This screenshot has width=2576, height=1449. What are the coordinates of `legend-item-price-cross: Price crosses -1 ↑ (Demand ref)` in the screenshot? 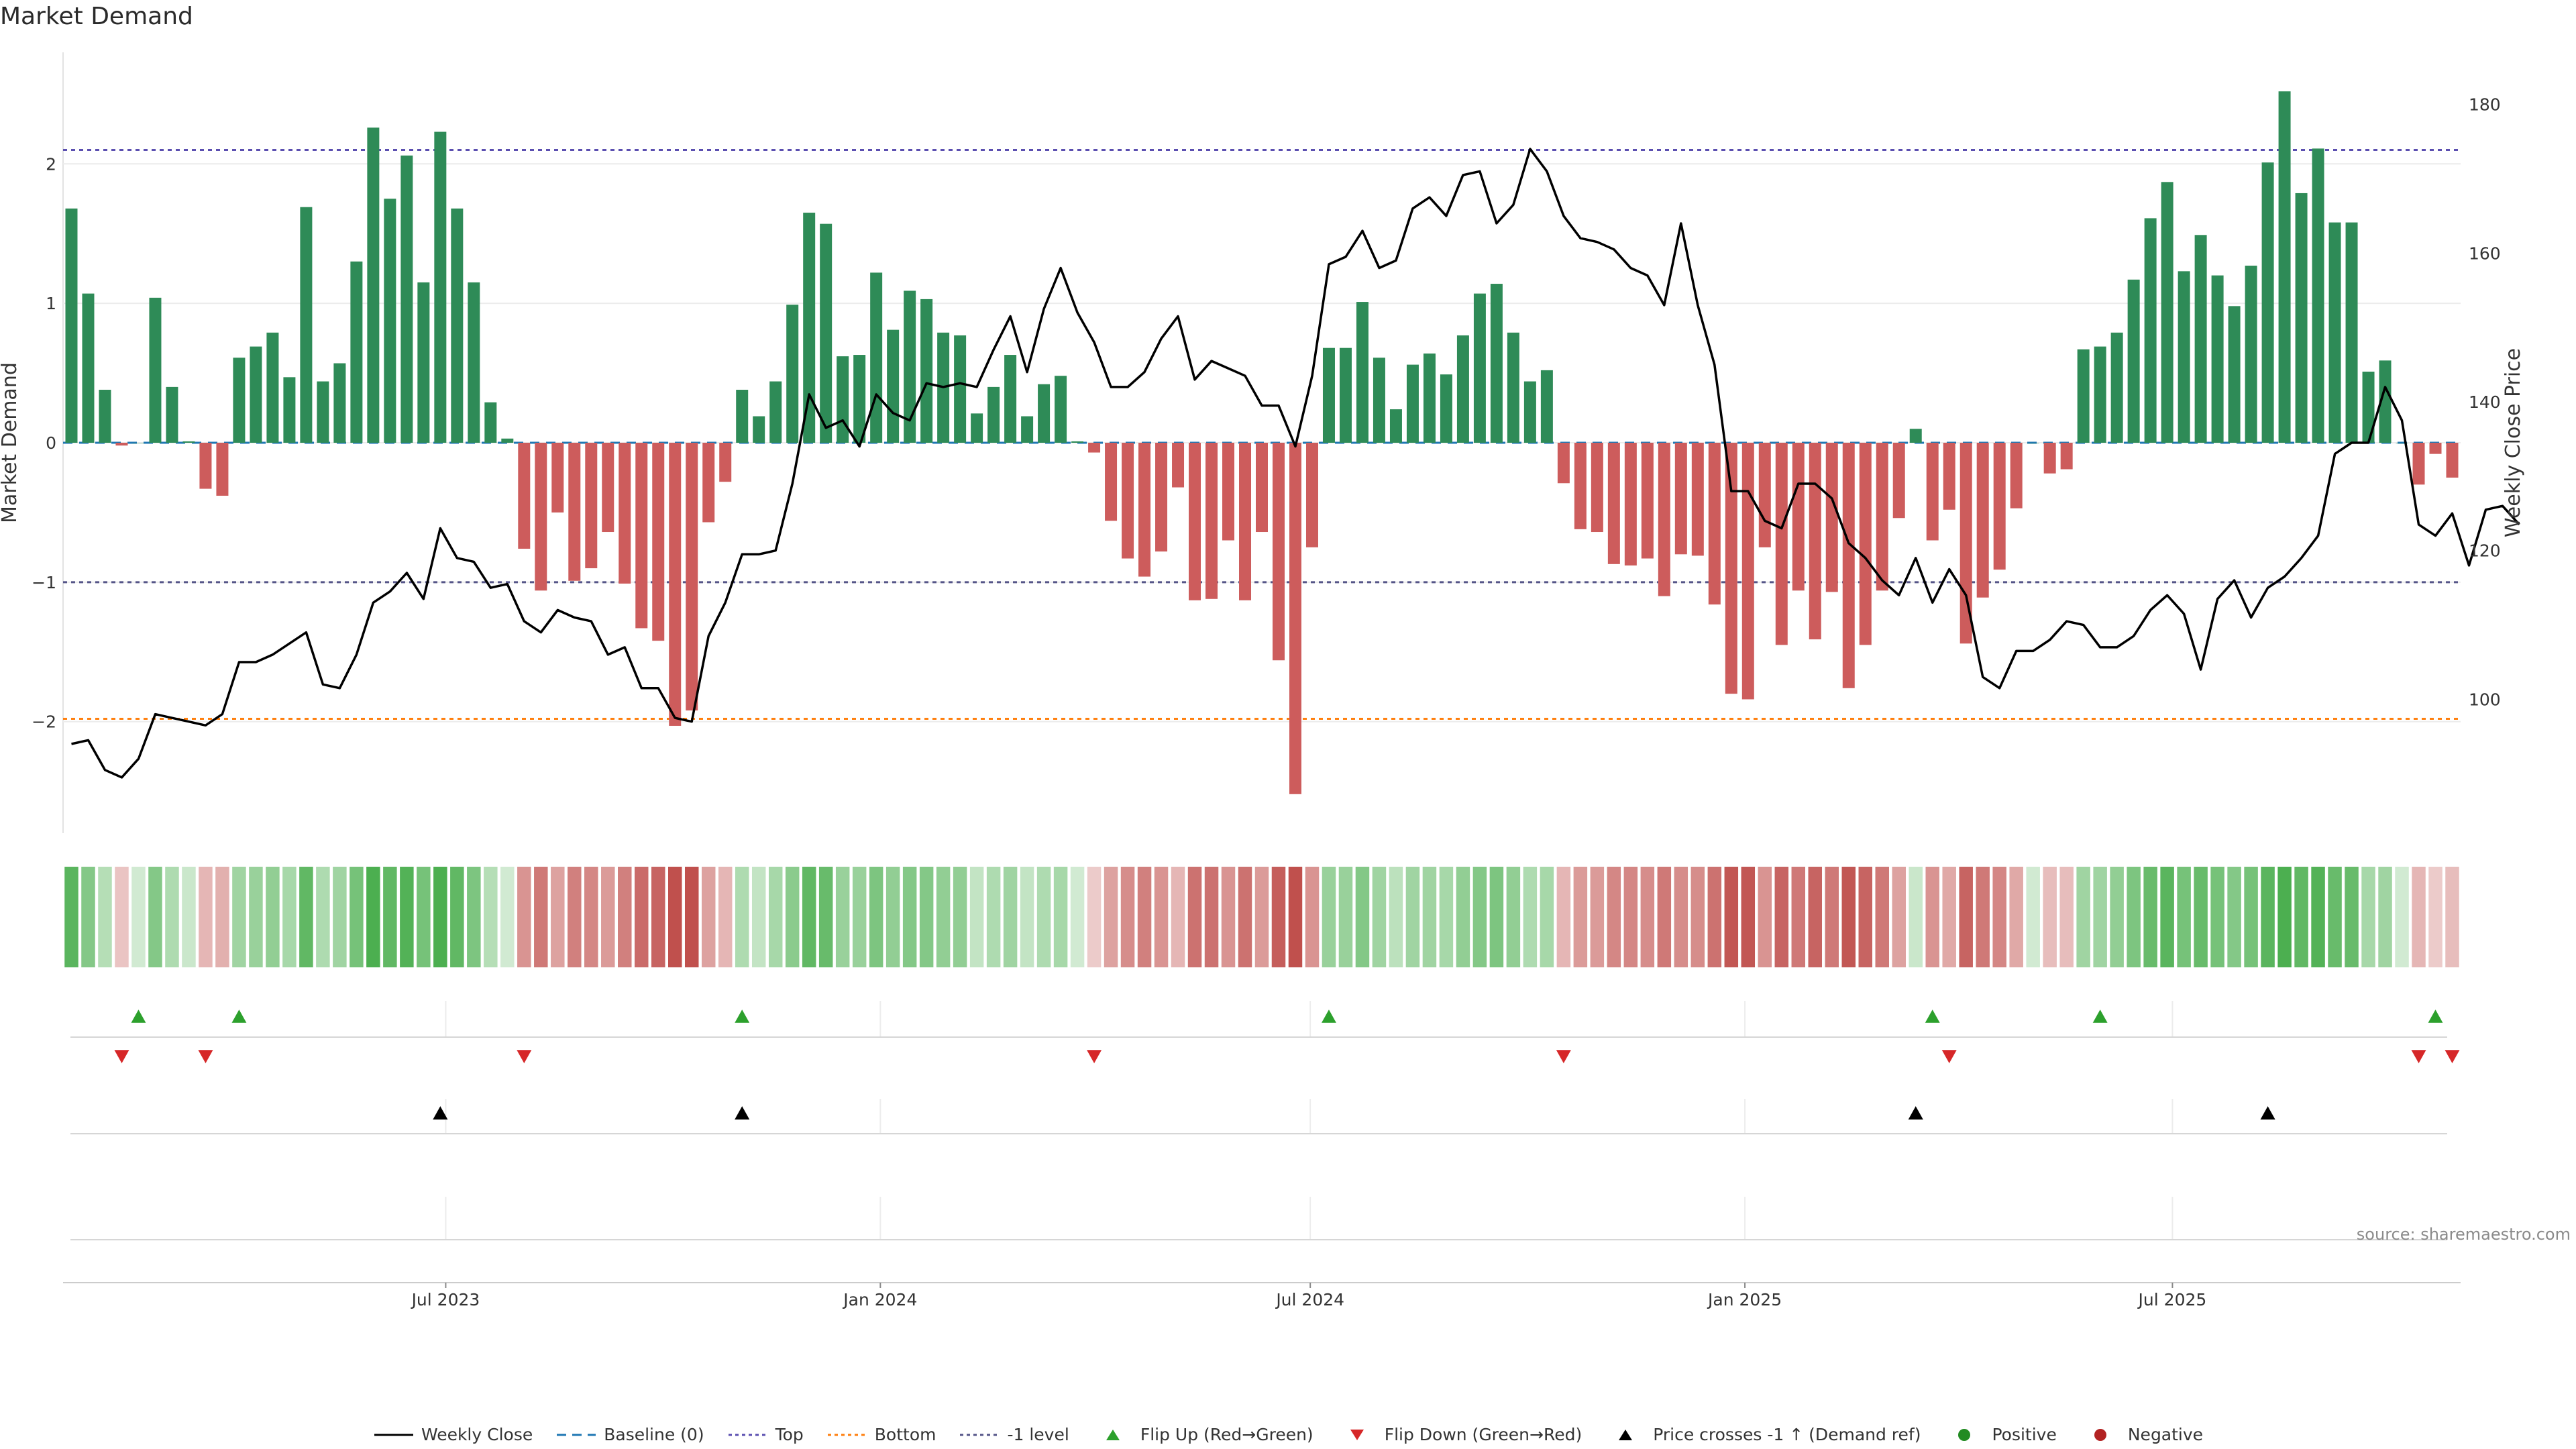 It's located at (1763, 1434).